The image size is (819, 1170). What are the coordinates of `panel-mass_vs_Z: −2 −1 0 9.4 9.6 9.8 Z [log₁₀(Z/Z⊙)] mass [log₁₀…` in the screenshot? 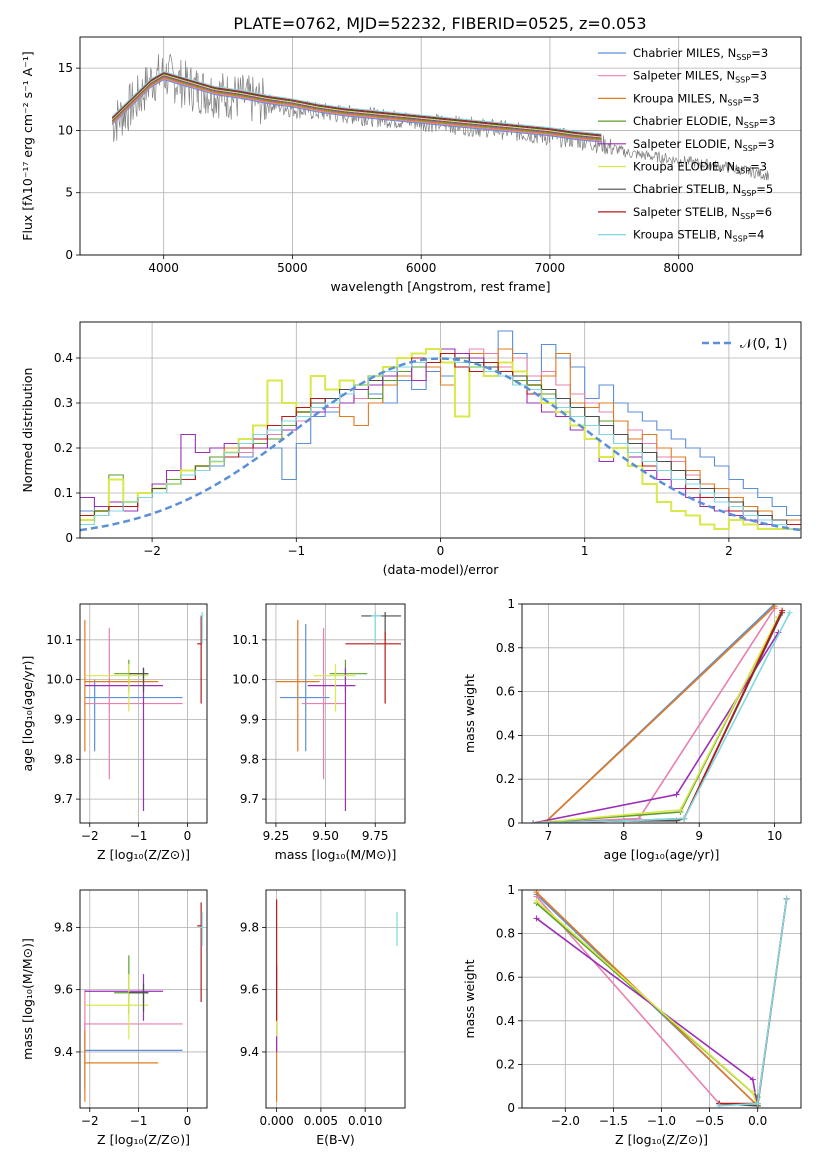 It's located at (114, 1018).